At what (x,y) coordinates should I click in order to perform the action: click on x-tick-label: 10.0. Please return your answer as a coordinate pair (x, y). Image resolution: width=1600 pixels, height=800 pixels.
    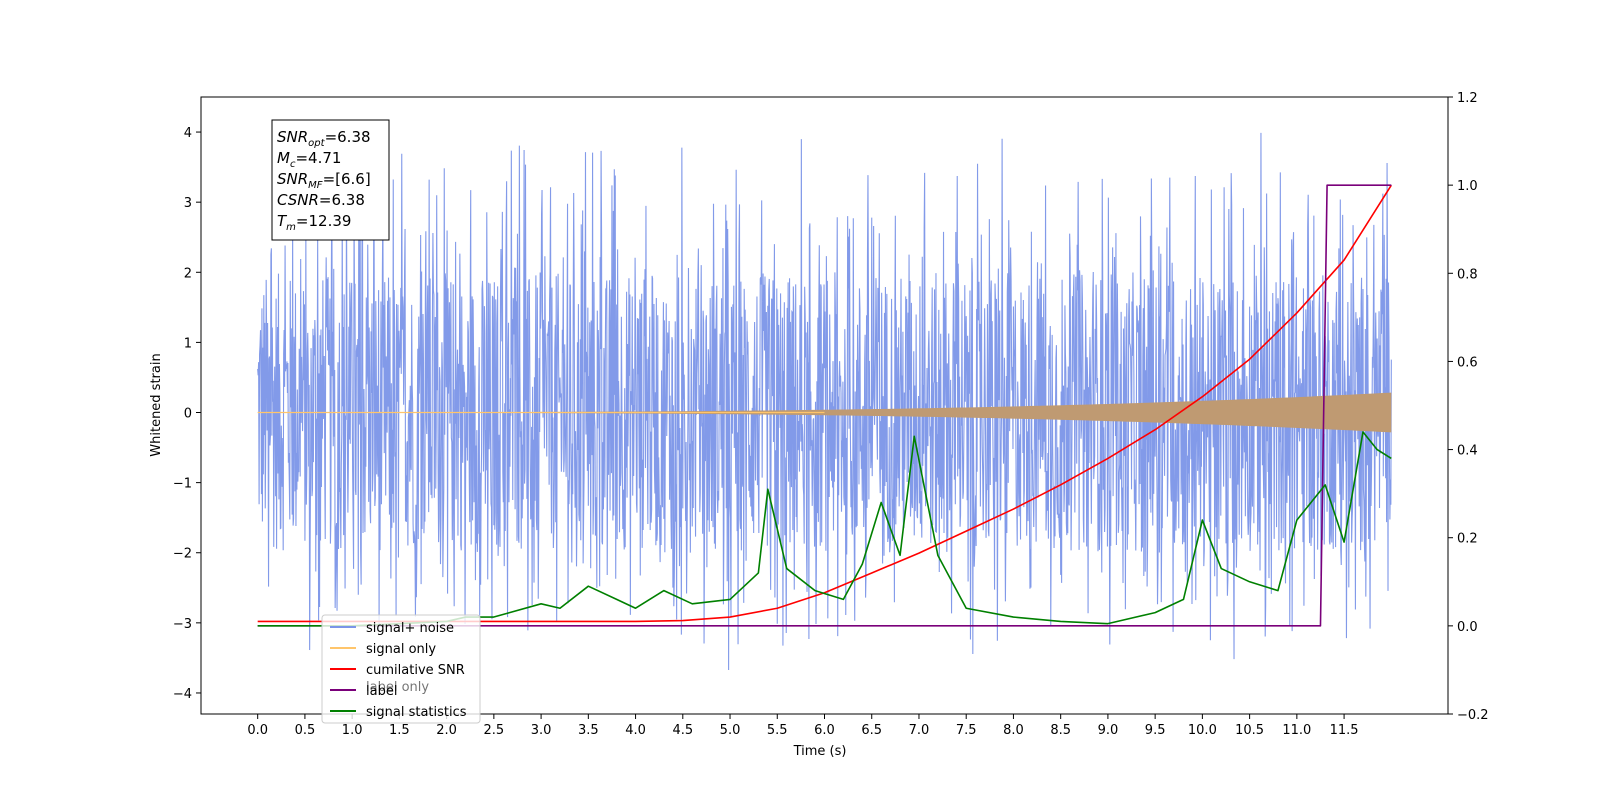
    Looking at the image, I should click on (1202, 730).